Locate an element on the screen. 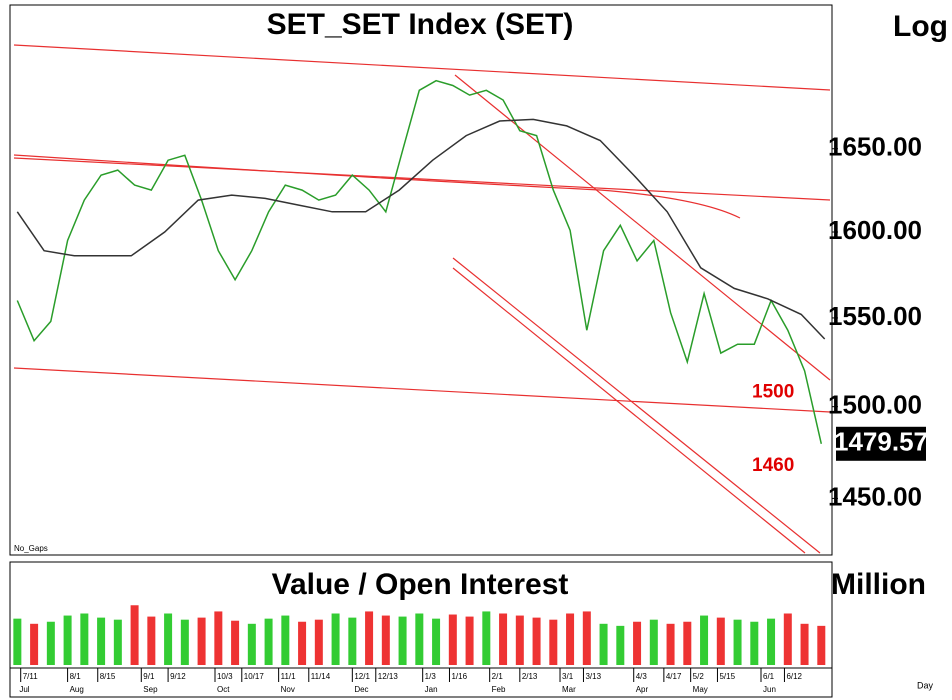  x-tick-label: 2/13 is located at coordinates (530, 676).